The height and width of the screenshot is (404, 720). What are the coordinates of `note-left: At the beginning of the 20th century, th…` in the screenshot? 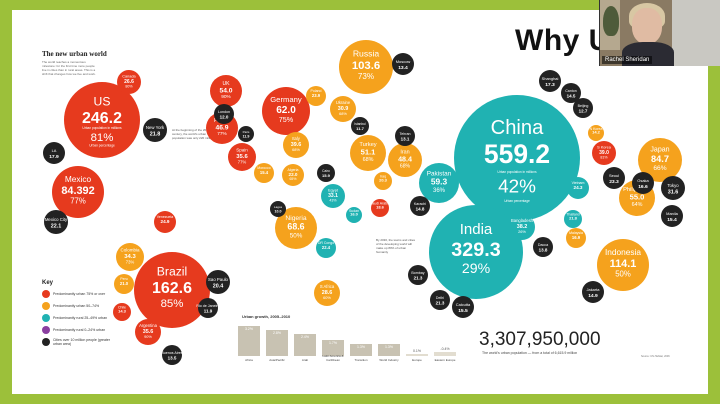 It's located at (193, 134).